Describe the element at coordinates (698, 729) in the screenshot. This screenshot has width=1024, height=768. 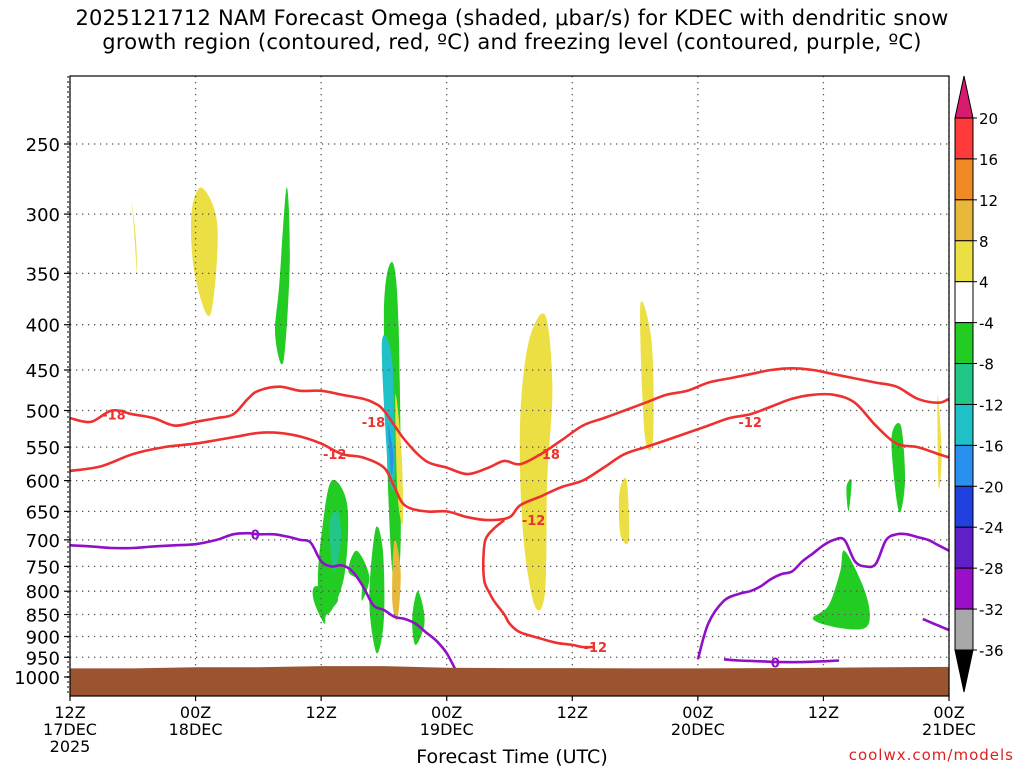
I see `x-tick-label-5-1: 20DEC` at that location.